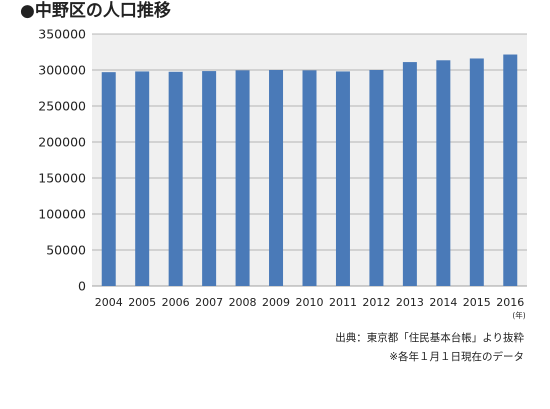  What do you see at coordinates (62, 34) in the screenshot?
I see `y-tick-label: 350000` at bounding box center [62, 34].